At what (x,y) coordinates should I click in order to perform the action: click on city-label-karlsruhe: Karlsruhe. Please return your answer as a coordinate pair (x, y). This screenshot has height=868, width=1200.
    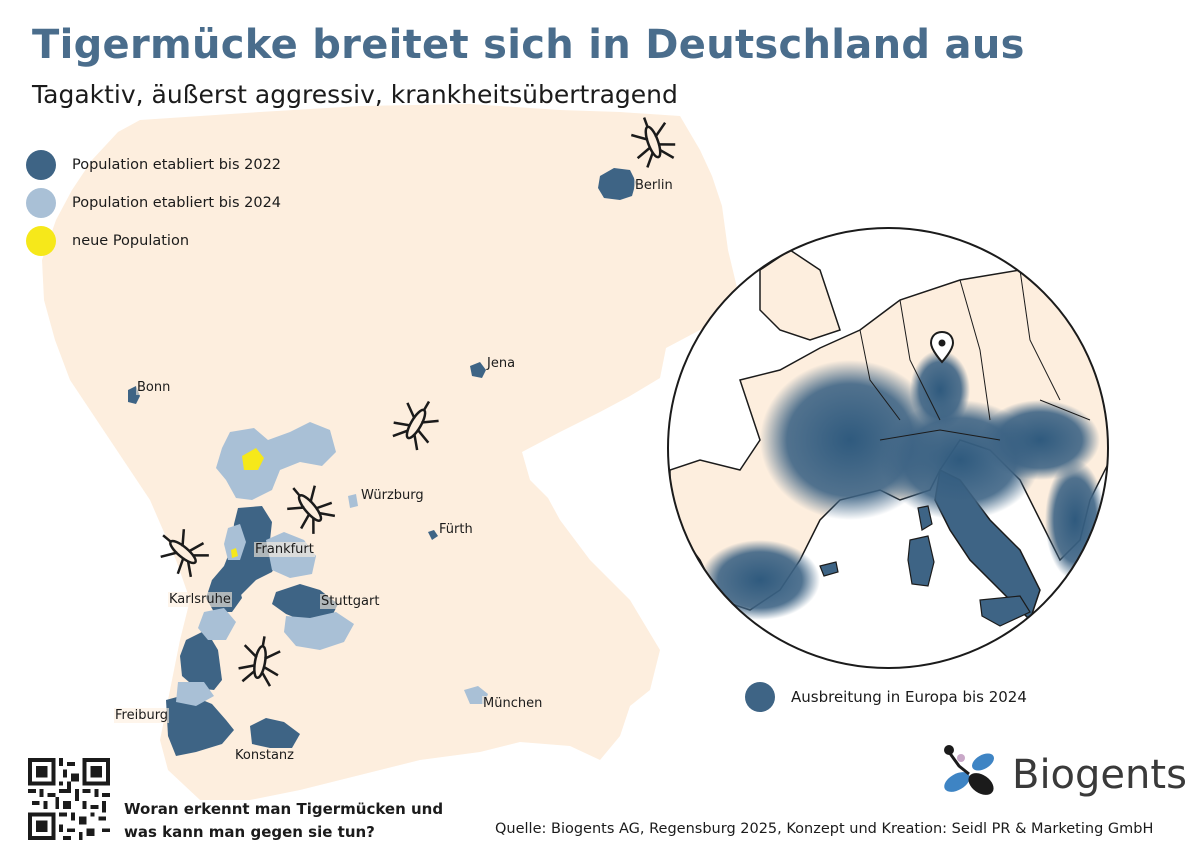
    Looking at the image, I should click on (200, 599).